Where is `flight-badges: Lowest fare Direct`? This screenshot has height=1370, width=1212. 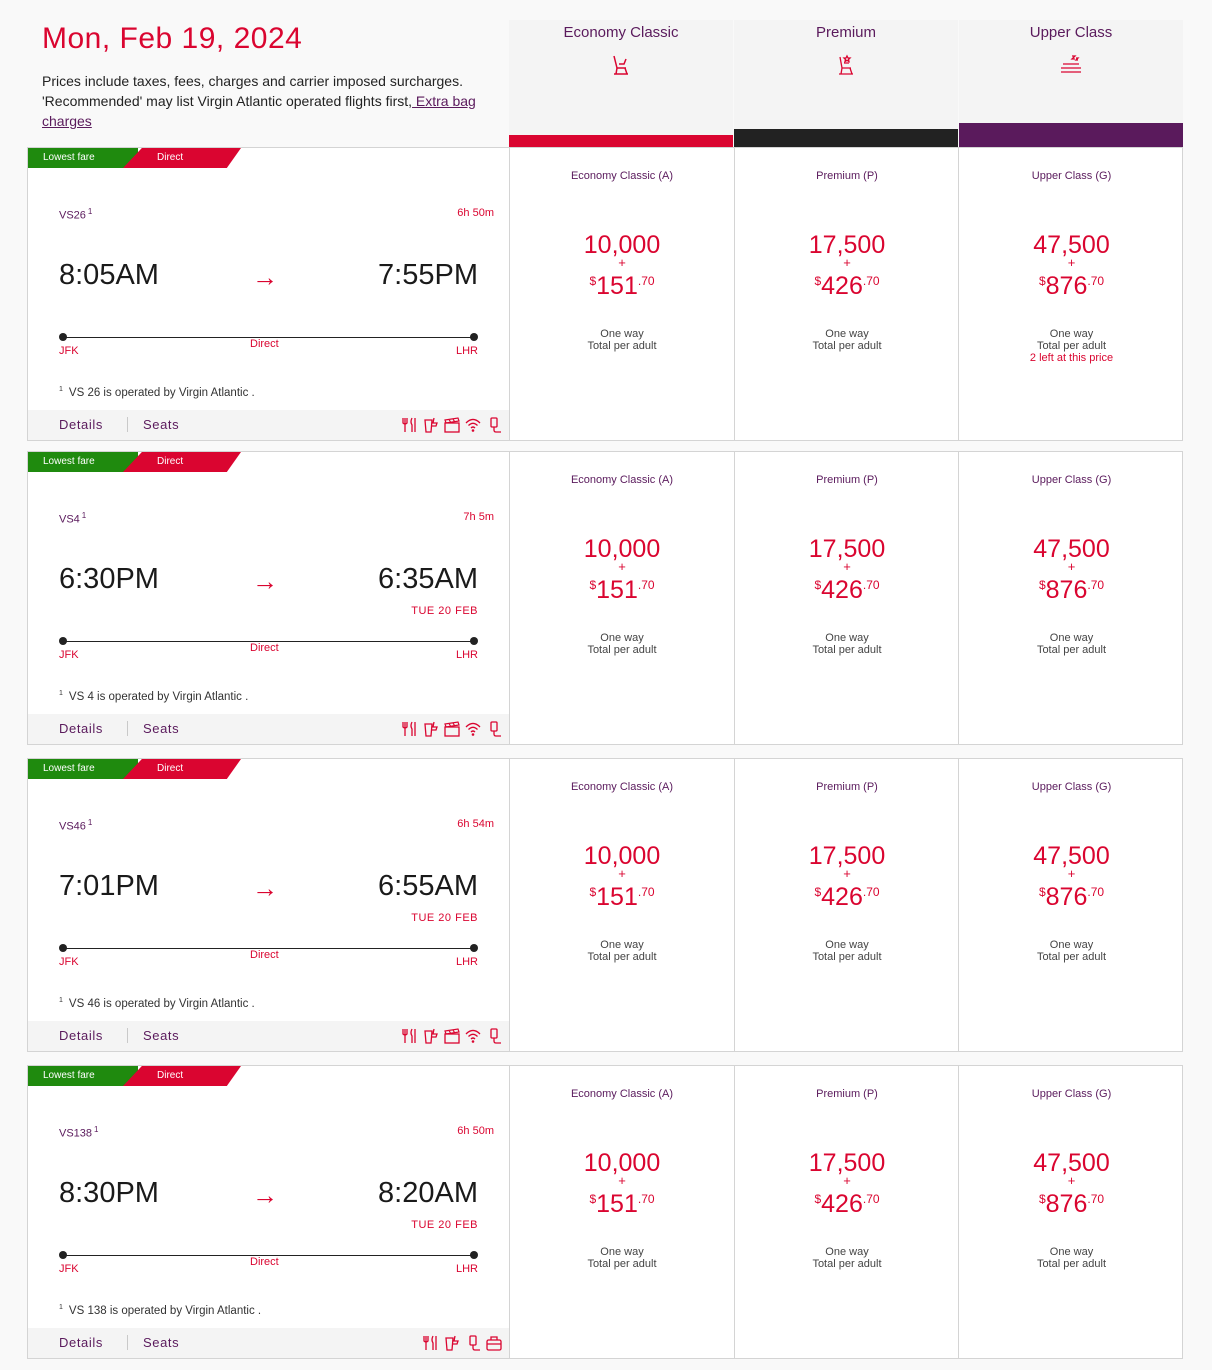 flight-badges: Lowest fare Direct is located at coordinates (135, 769).